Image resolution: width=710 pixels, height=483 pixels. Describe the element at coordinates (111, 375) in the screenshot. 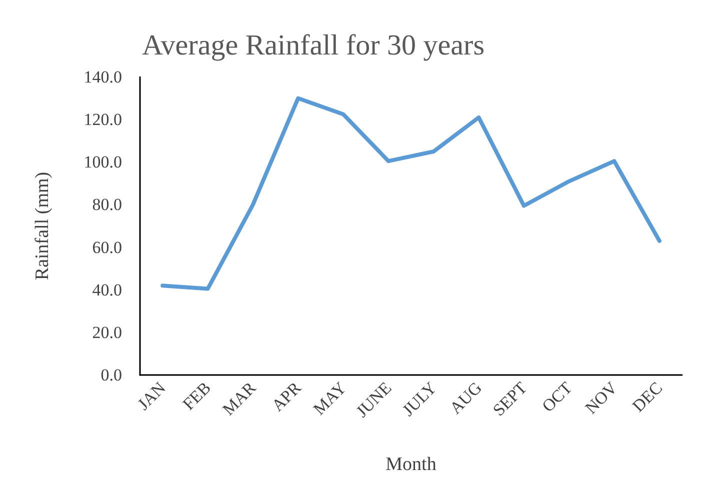

I see `y-tick-label: 0.0` at that location.